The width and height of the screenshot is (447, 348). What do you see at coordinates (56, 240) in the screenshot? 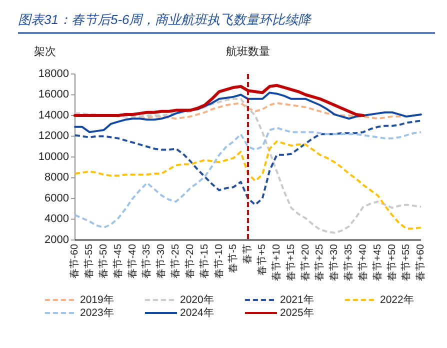
I see `y-tick-label: 2000` at bounding box center [56, 240].